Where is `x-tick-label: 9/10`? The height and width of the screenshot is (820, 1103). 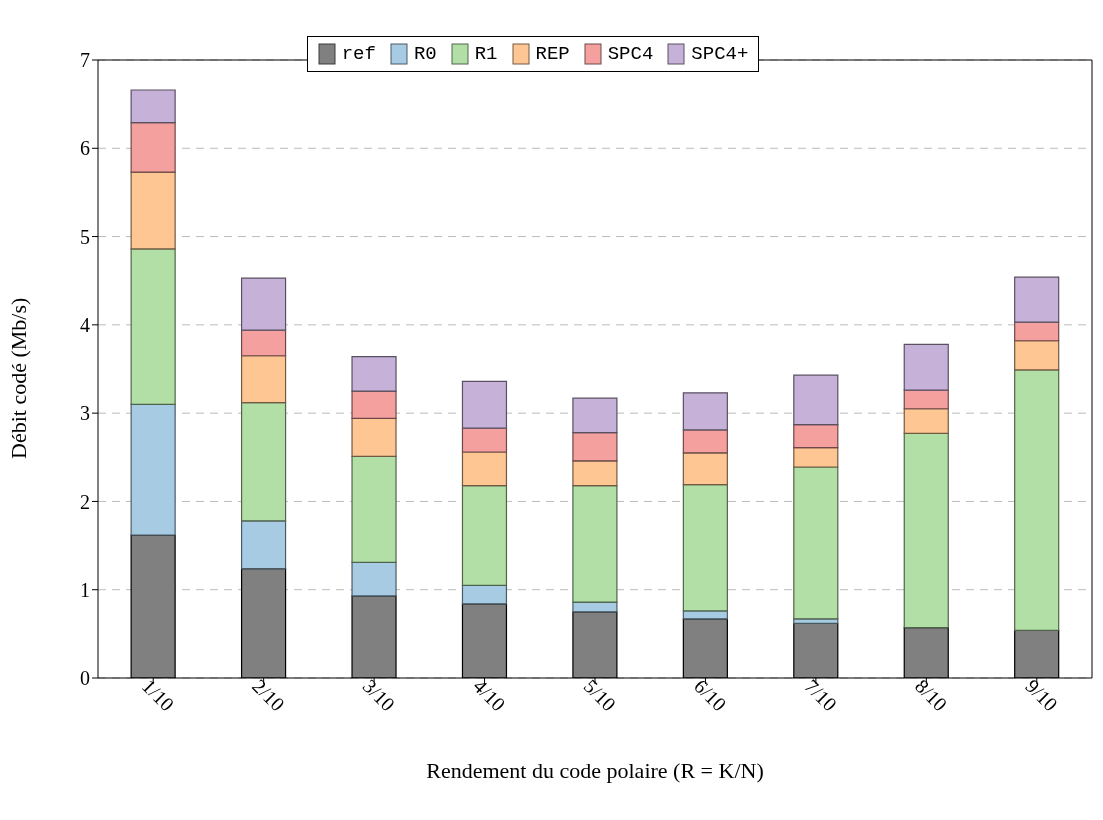 x-tick-label: 9/10 is located at coordinates (1042, 695).